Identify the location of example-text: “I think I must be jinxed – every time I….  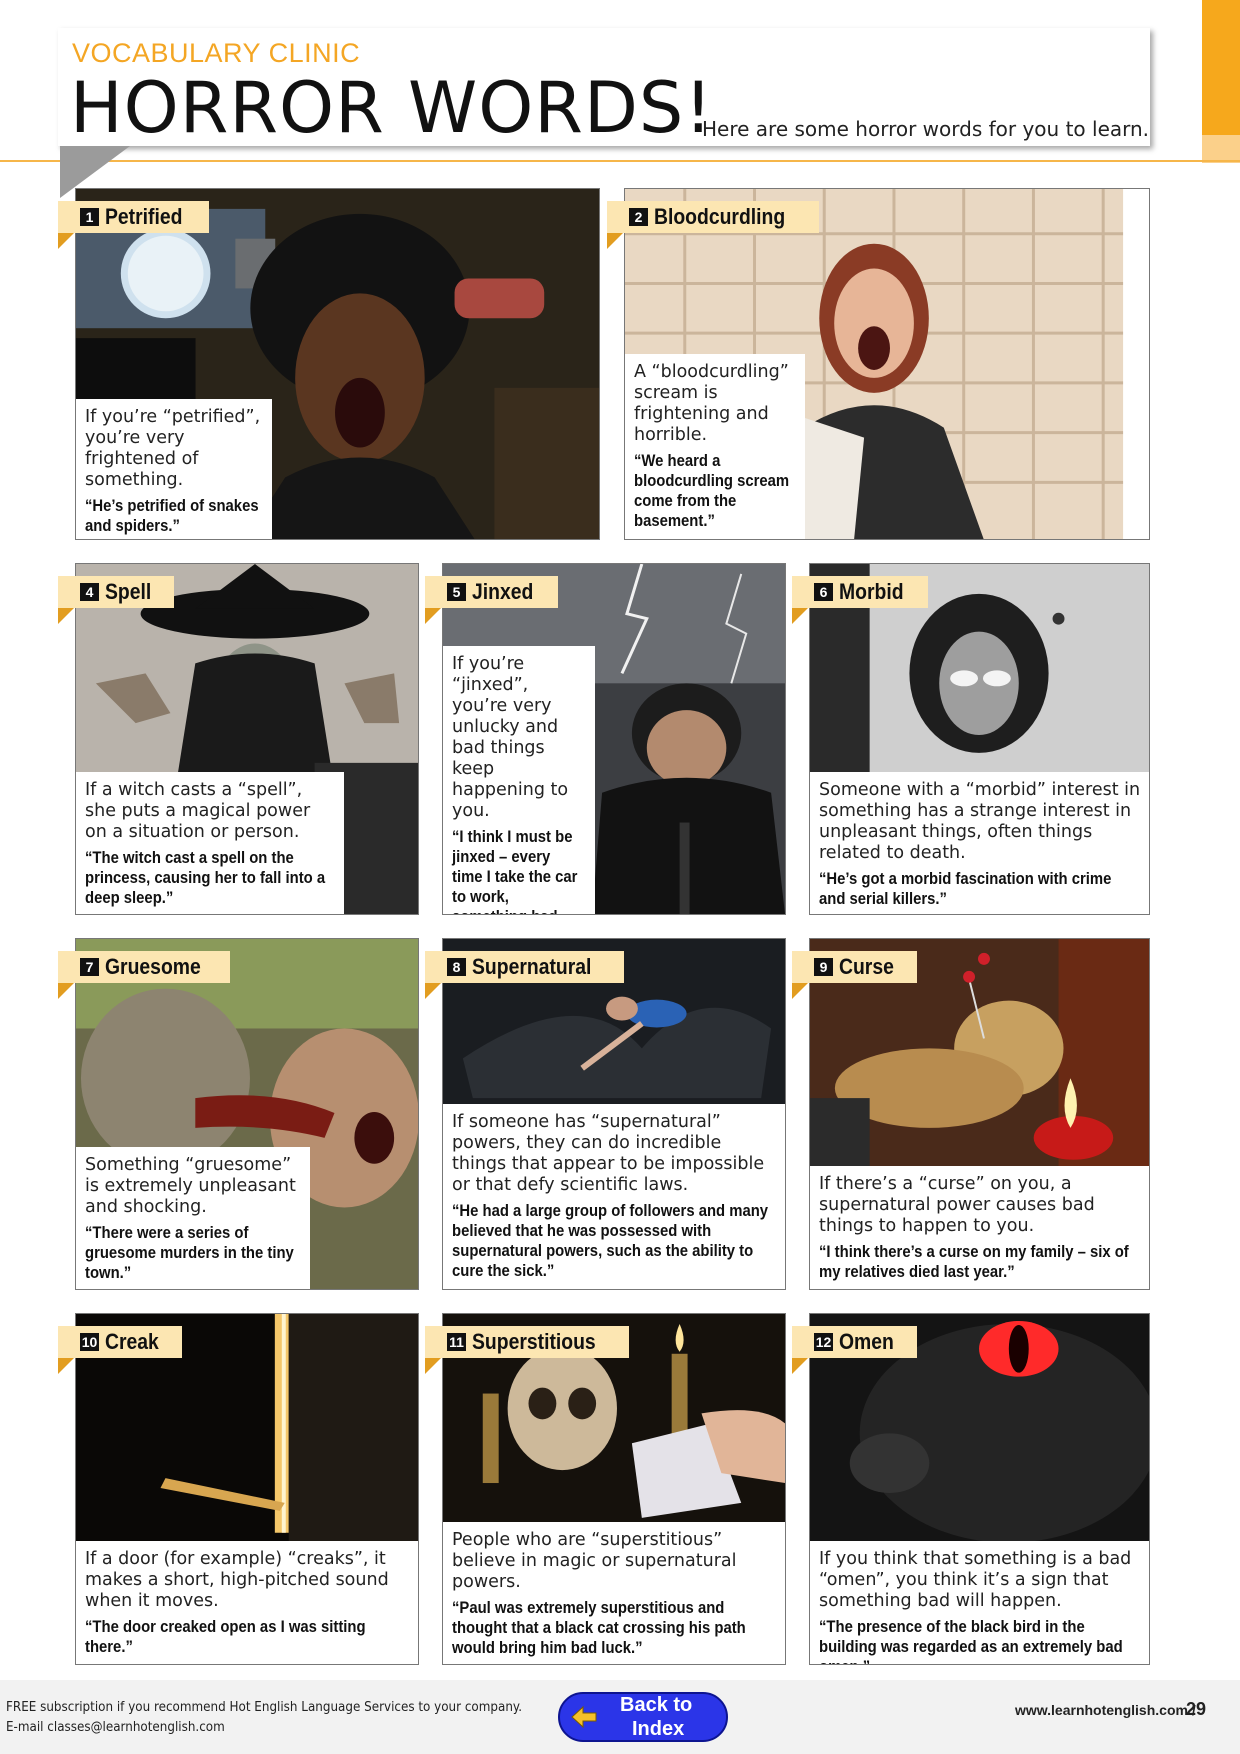
(515, 871).